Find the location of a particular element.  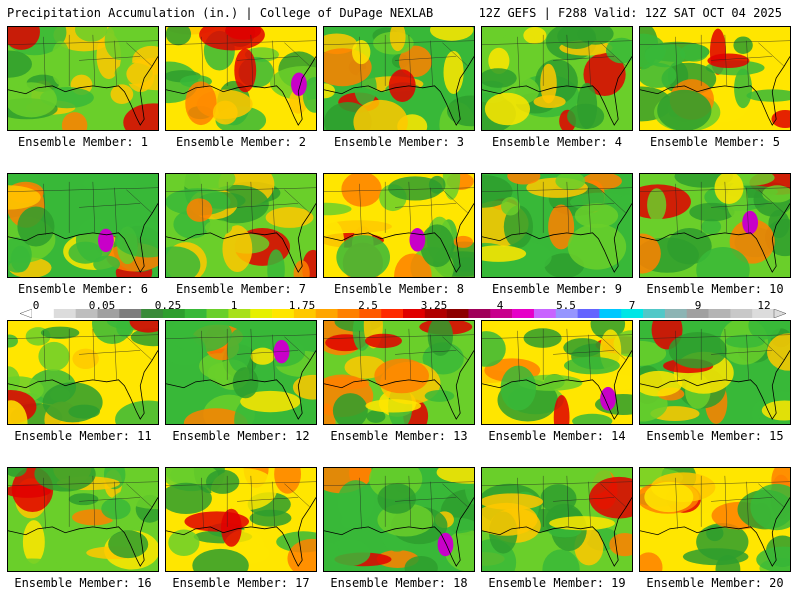

ensemble-caption-18: Ensemble Member: 18 is located at coordinates (399, 583).